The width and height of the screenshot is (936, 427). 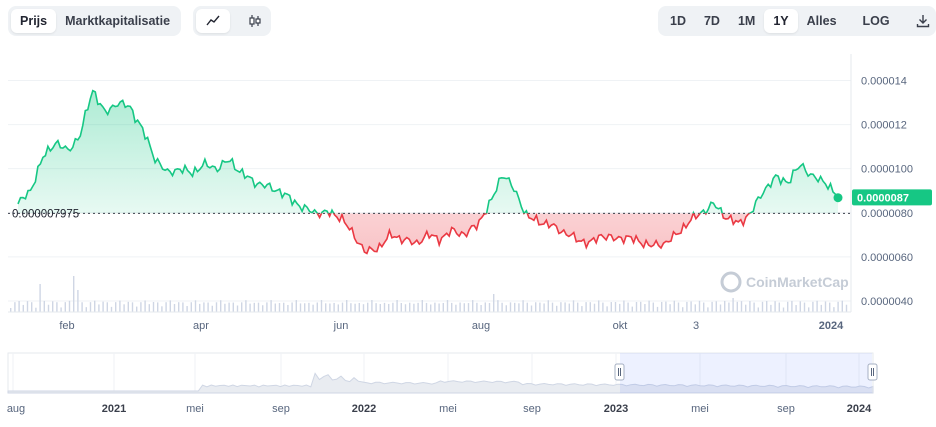 What do you see at coordinates (887, 258) in the screenshot?
I see `y-tick-label: 0.0000060` at bounding box center [887, 258].